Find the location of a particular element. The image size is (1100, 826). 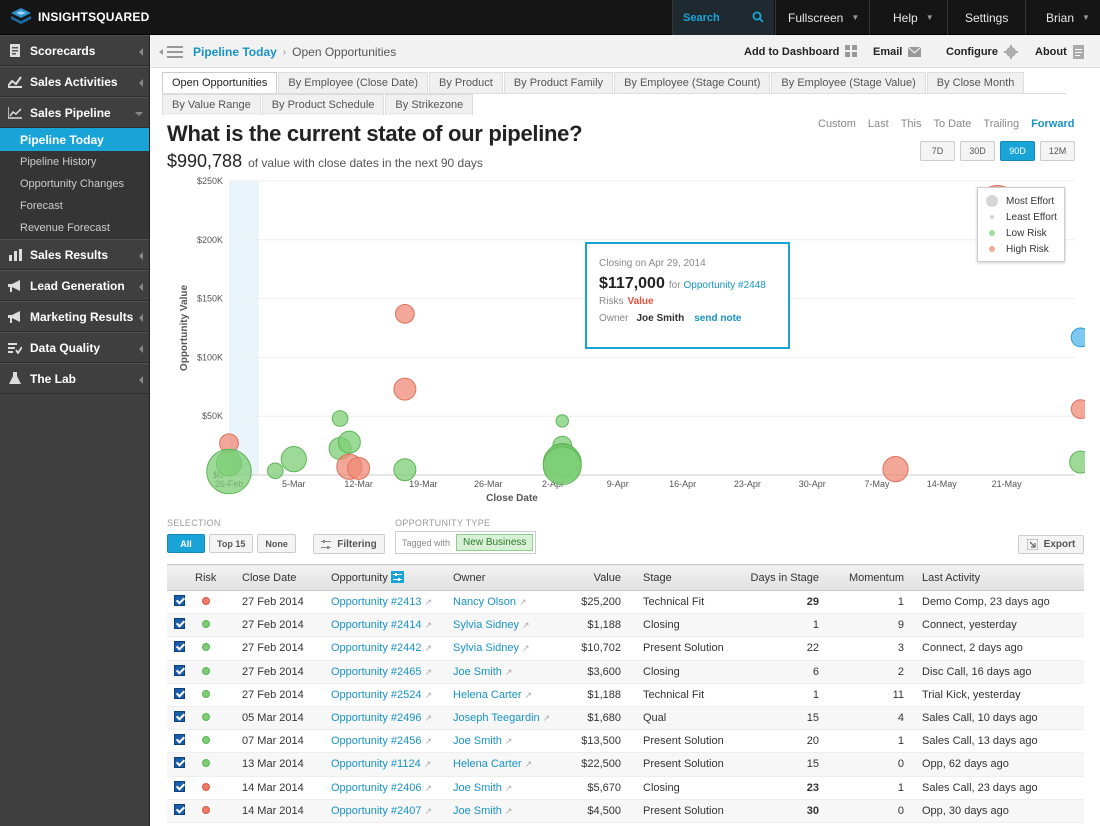

tab-by-employee-stage-count: By Employee (Stage Count) is located at coordinates (692, 82).